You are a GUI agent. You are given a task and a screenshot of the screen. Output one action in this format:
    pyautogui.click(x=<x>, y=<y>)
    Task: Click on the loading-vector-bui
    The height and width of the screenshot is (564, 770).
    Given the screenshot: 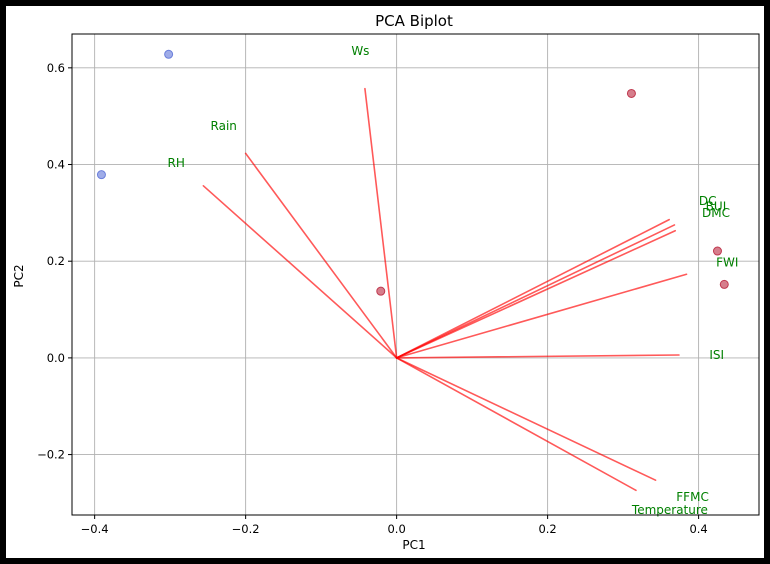 What is the action you would take?
    pyautogui.click(x=535, y=291)
    